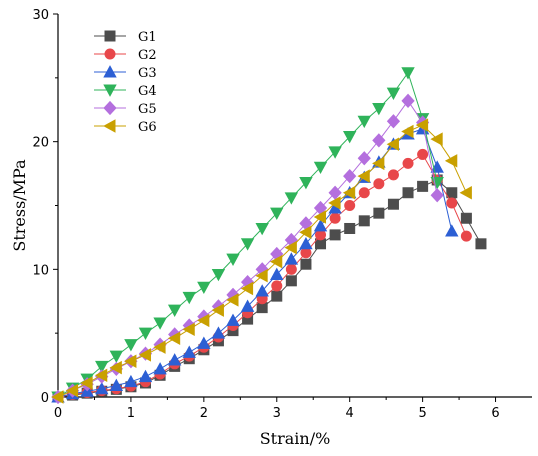 This screenshot has width=538, height=456. I want to click on x-axis-ticks: 0 1 2 3 4 5 6, so click(277, 409).